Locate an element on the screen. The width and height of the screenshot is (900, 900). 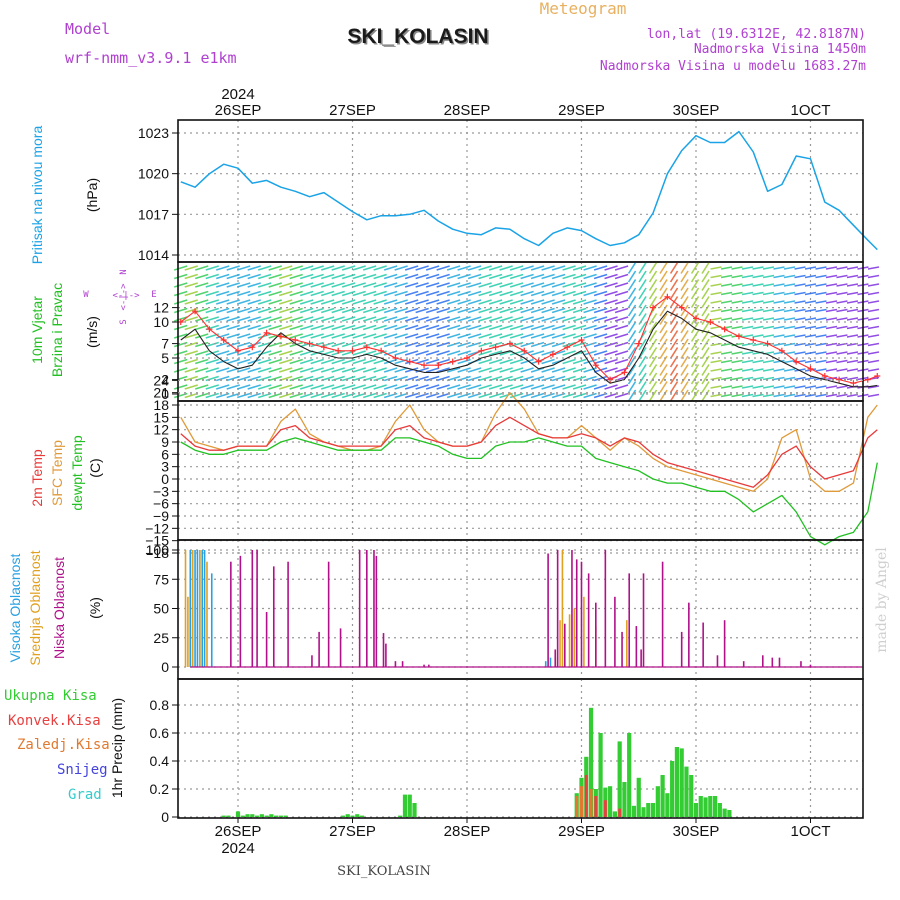
cloud-ytick-label-4: 100 is located at coordinates (158, 550).